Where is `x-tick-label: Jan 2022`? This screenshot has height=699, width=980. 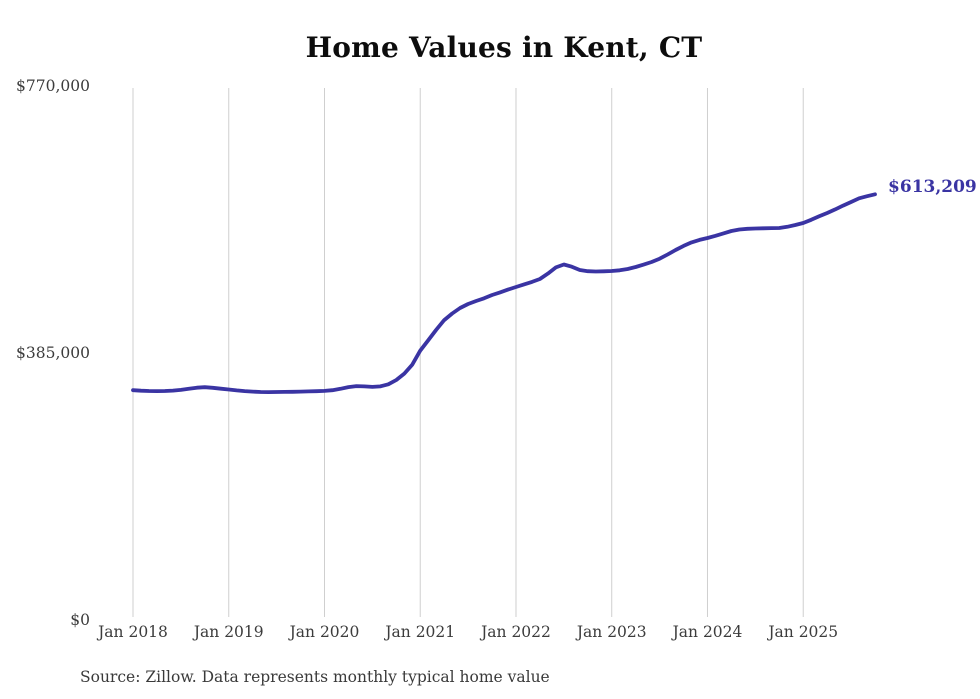
x-tick-label: Jan 2022 is located at coordinates (516, 632).